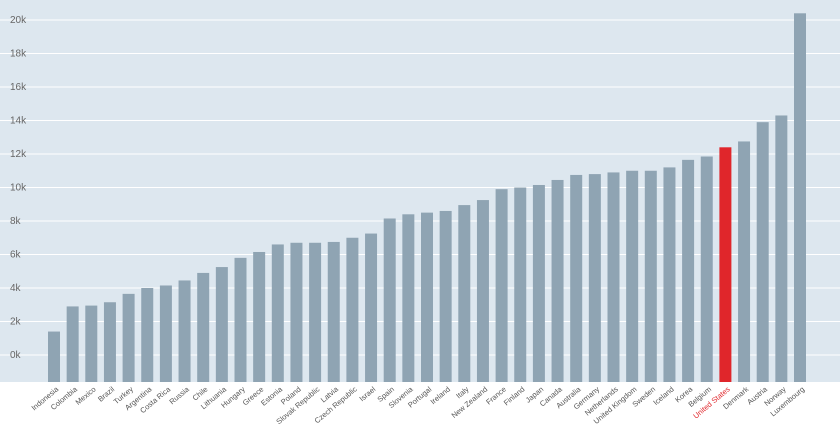 The height and width of the screenshot is (436, 840). Describe the element at coordinates (86, 396) in the screenshot. I see `x-tick-label: Mexico` at that location.